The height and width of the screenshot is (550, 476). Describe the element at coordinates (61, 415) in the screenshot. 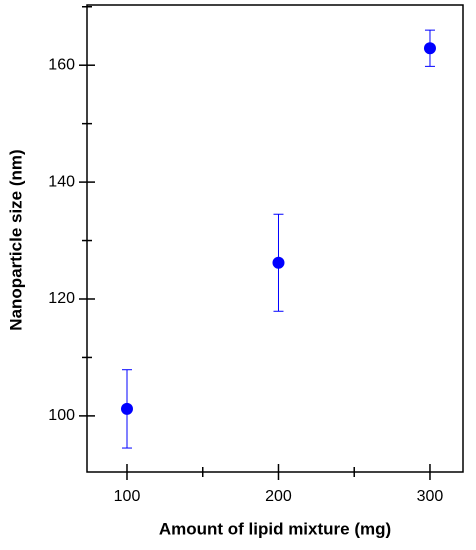

I see `y-tick-label: 100` at that location.